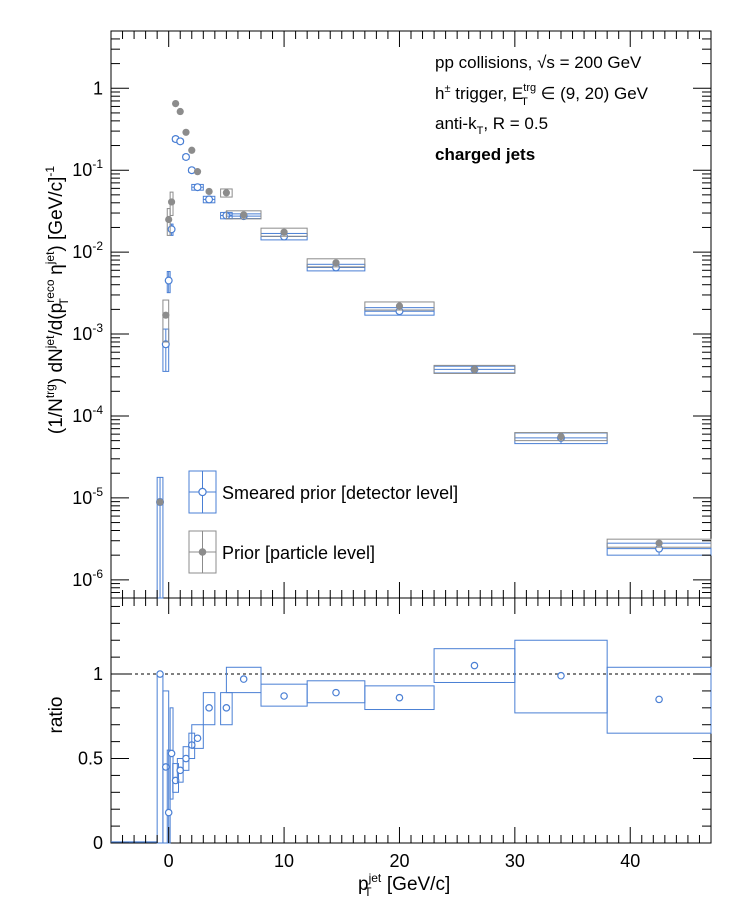 This screenshot has height=924, width=748. I want to click on x-tick-label: 0, so click(169, 861).